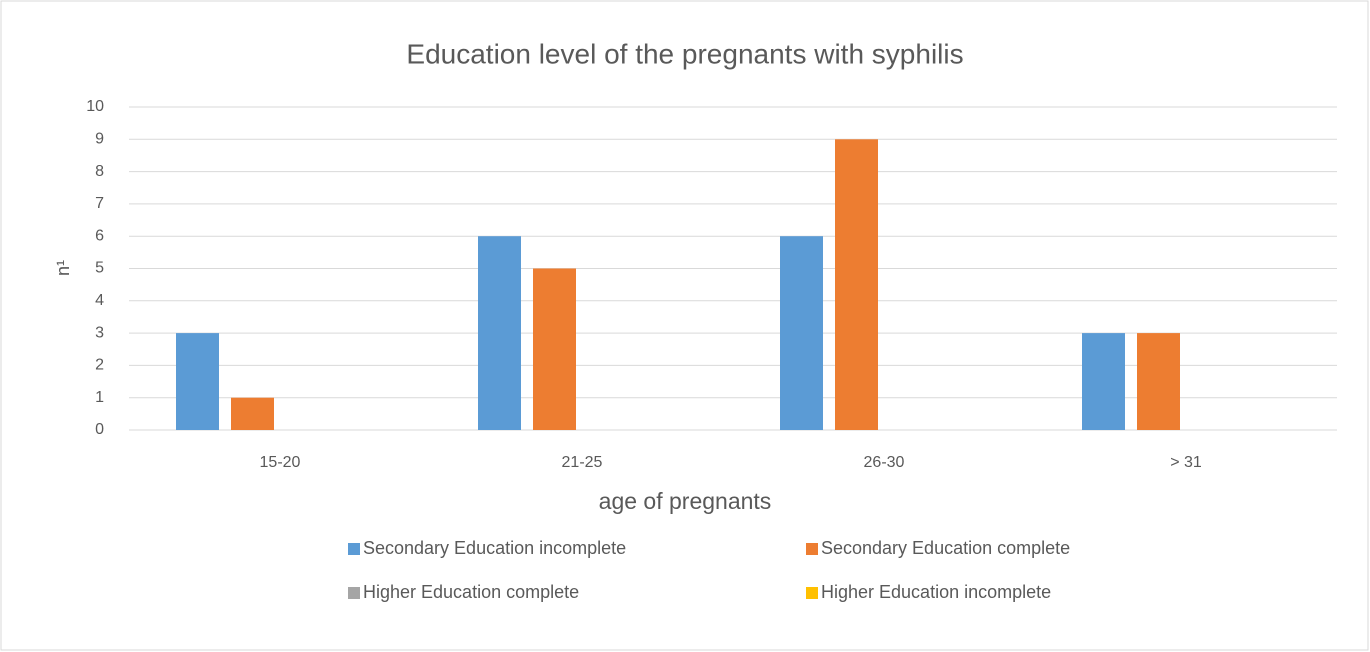 This screenshot has width=1370, height=652. What do you see at coordinates (99, 268) in the screenshot?
I see `y-tick-label: 5` at bounding box center [99, 268].